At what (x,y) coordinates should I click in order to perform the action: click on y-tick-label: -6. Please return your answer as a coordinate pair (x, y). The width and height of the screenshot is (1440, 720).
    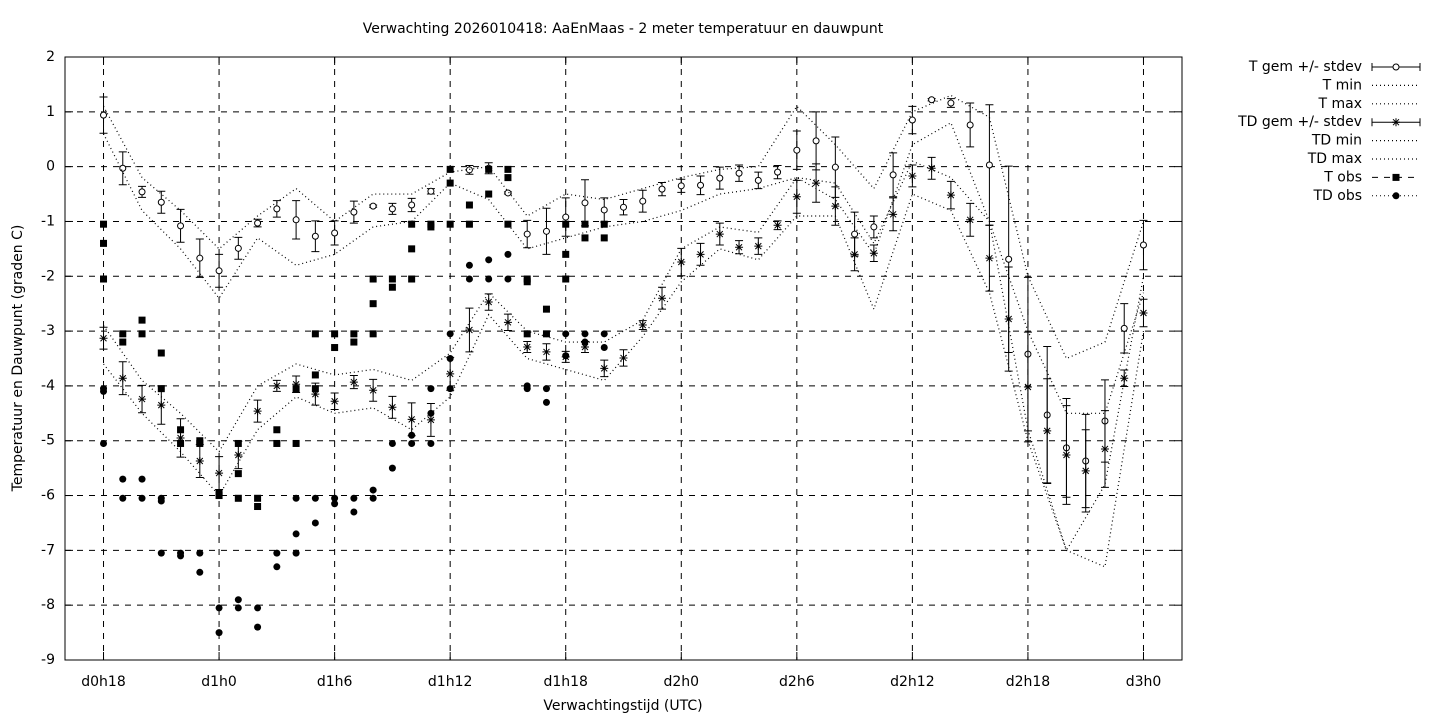
    Looking at the image, I should click on (48, 496).